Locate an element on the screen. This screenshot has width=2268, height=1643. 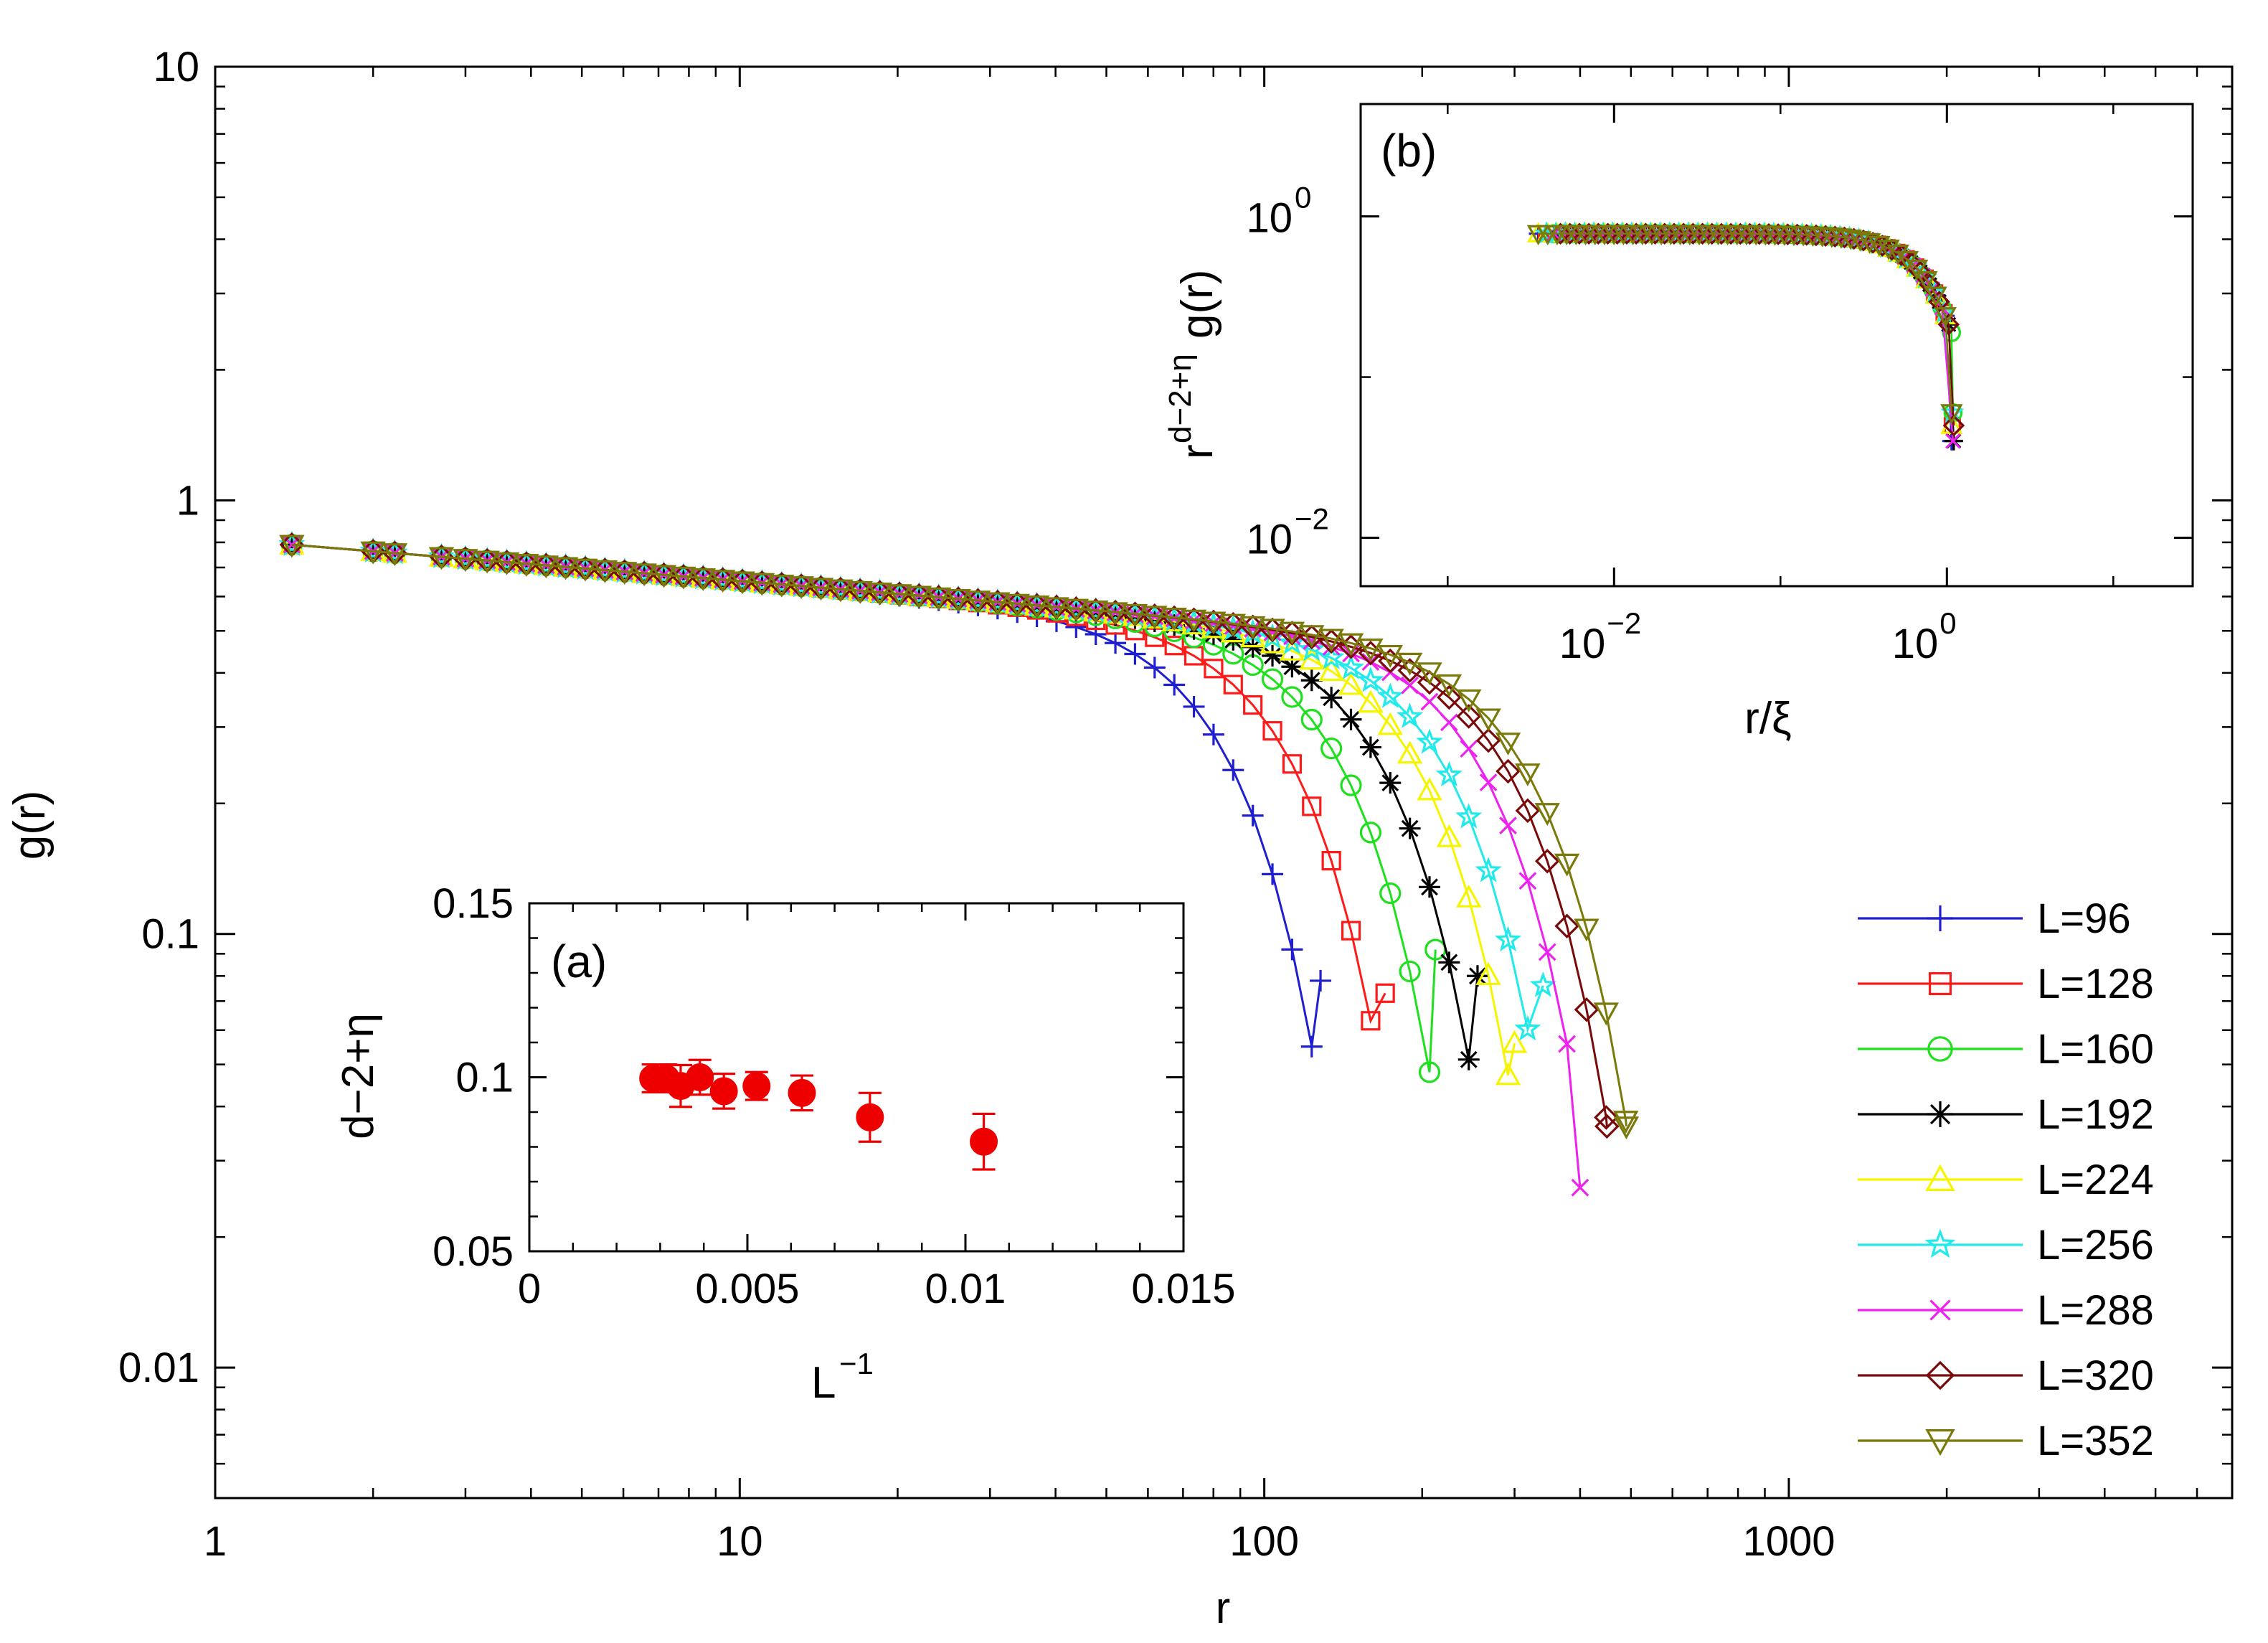
inset-b-x-tick-base: 10 is located at coordinates (1916, 644).